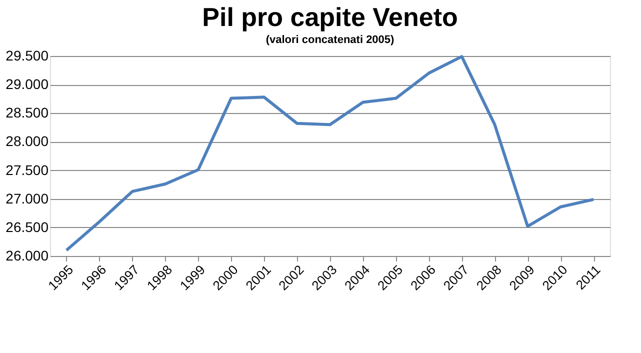  What do you see at coordinates (27, 256) in the screenshot?
I see `y-tick-label: 26.000` at bounding box center [27, 256].